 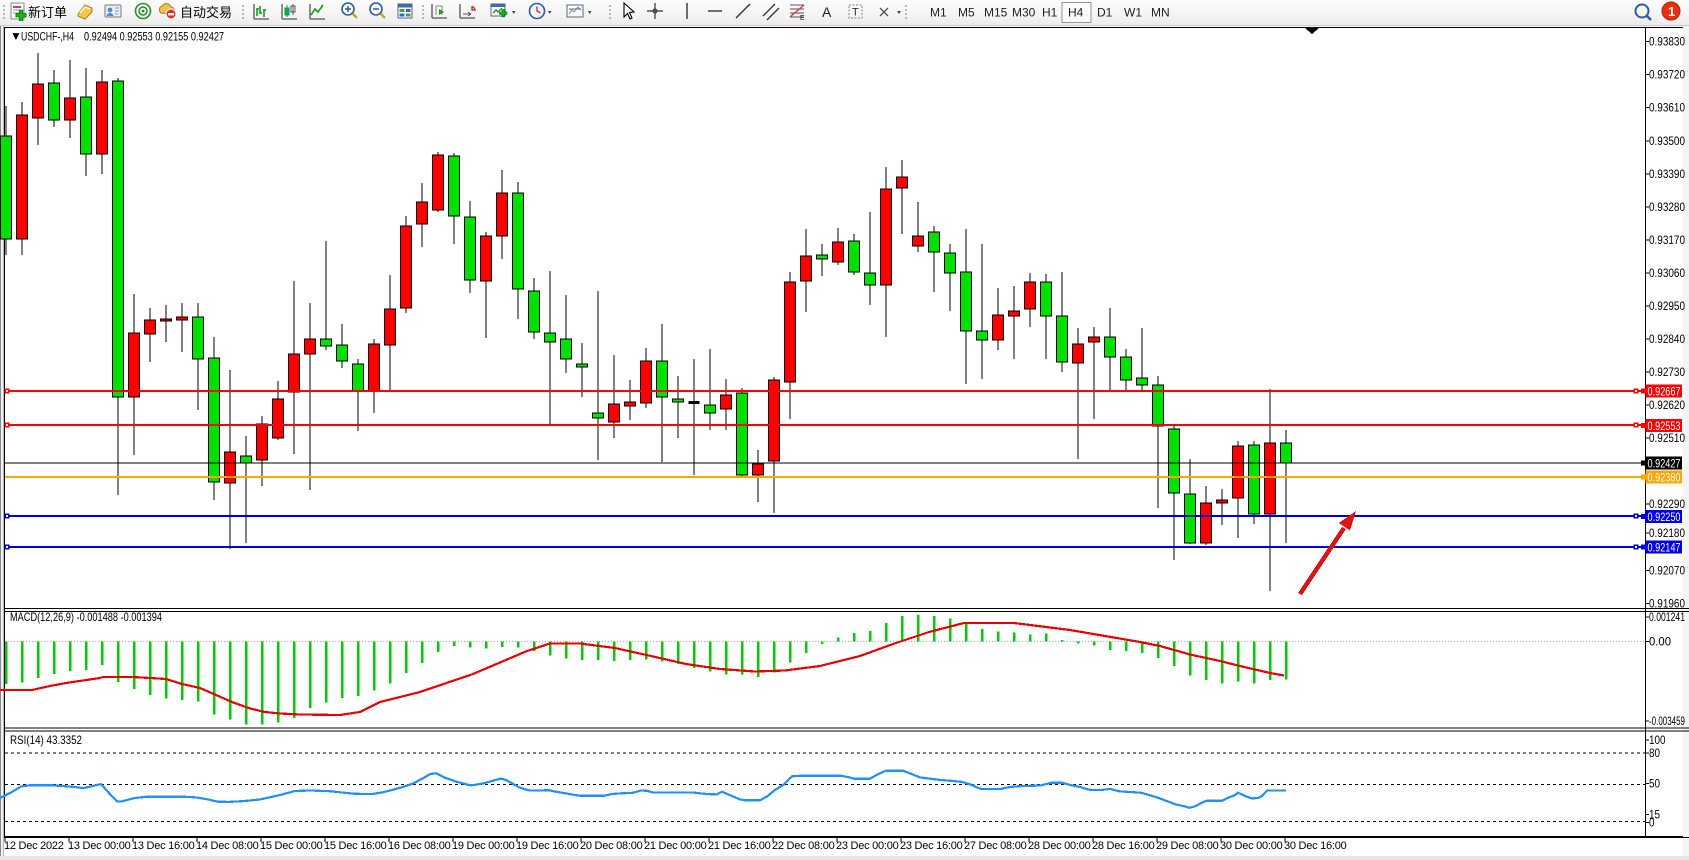 I want to click on svg-text: 16 Dec 08:00, so click(x=419, y=846).